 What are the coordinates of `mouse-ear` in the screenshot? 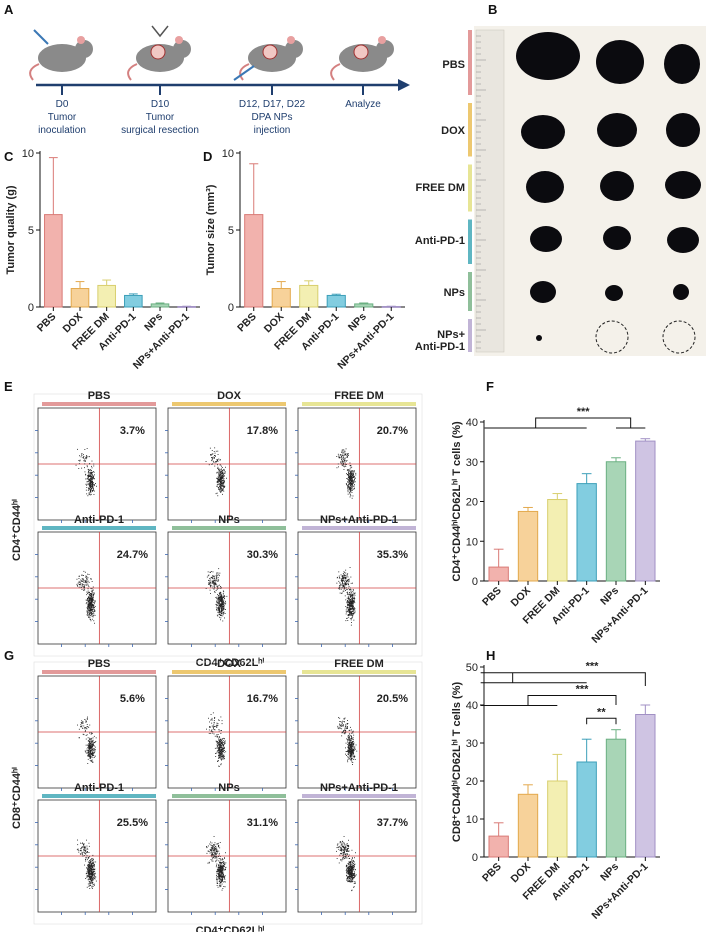 It's located at (382, 40).